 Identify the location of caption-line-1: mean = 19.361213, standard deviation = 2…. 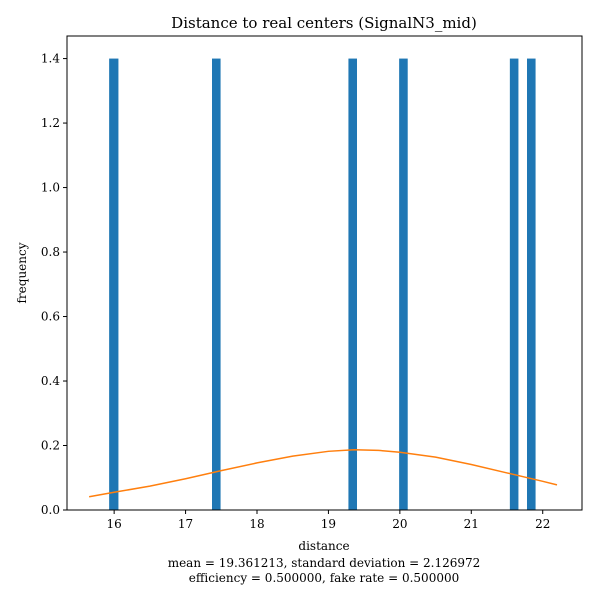
(324, 563).